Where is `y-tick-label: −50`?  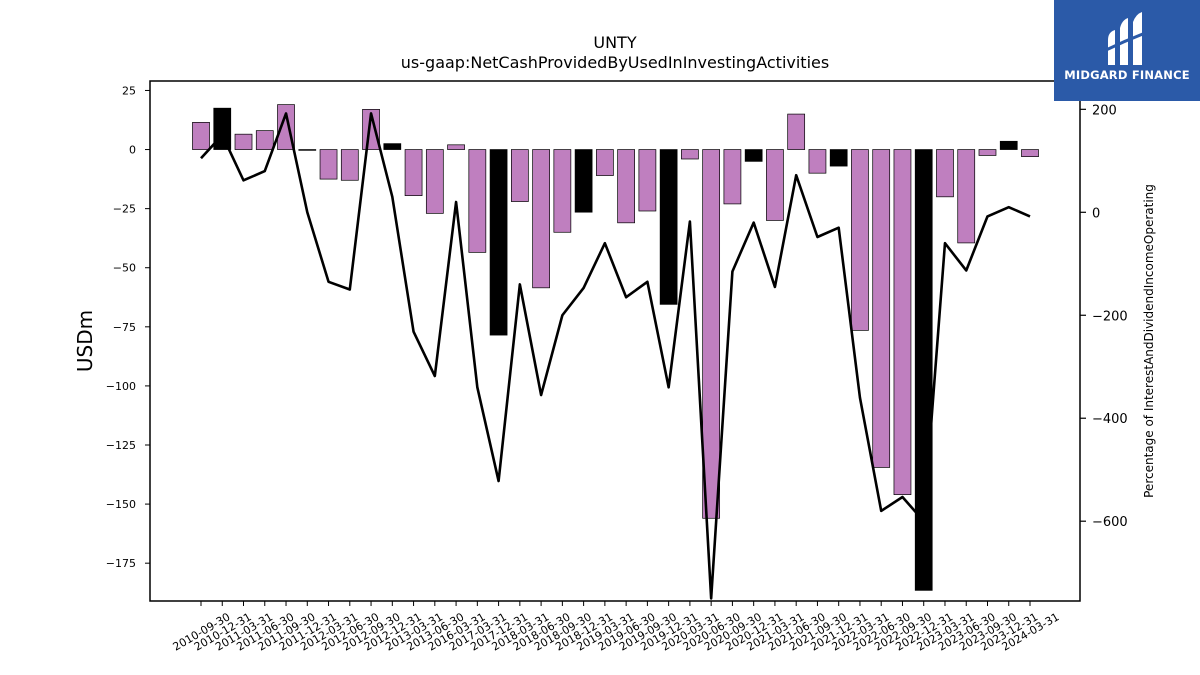
y-tick-label: −50 is located at coordinates (124, 268).